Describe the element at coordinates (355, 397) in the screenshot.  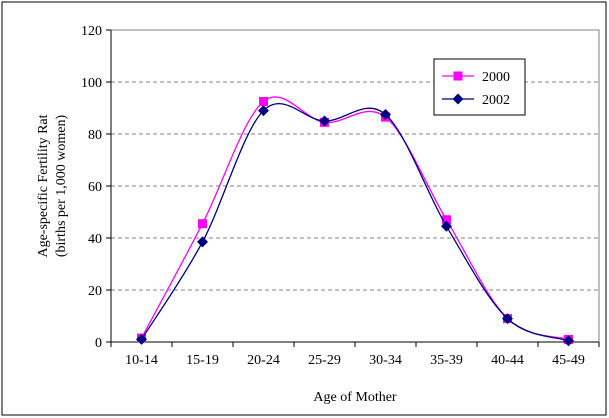
I see `x-axis-title: Age of Mother` at that location.